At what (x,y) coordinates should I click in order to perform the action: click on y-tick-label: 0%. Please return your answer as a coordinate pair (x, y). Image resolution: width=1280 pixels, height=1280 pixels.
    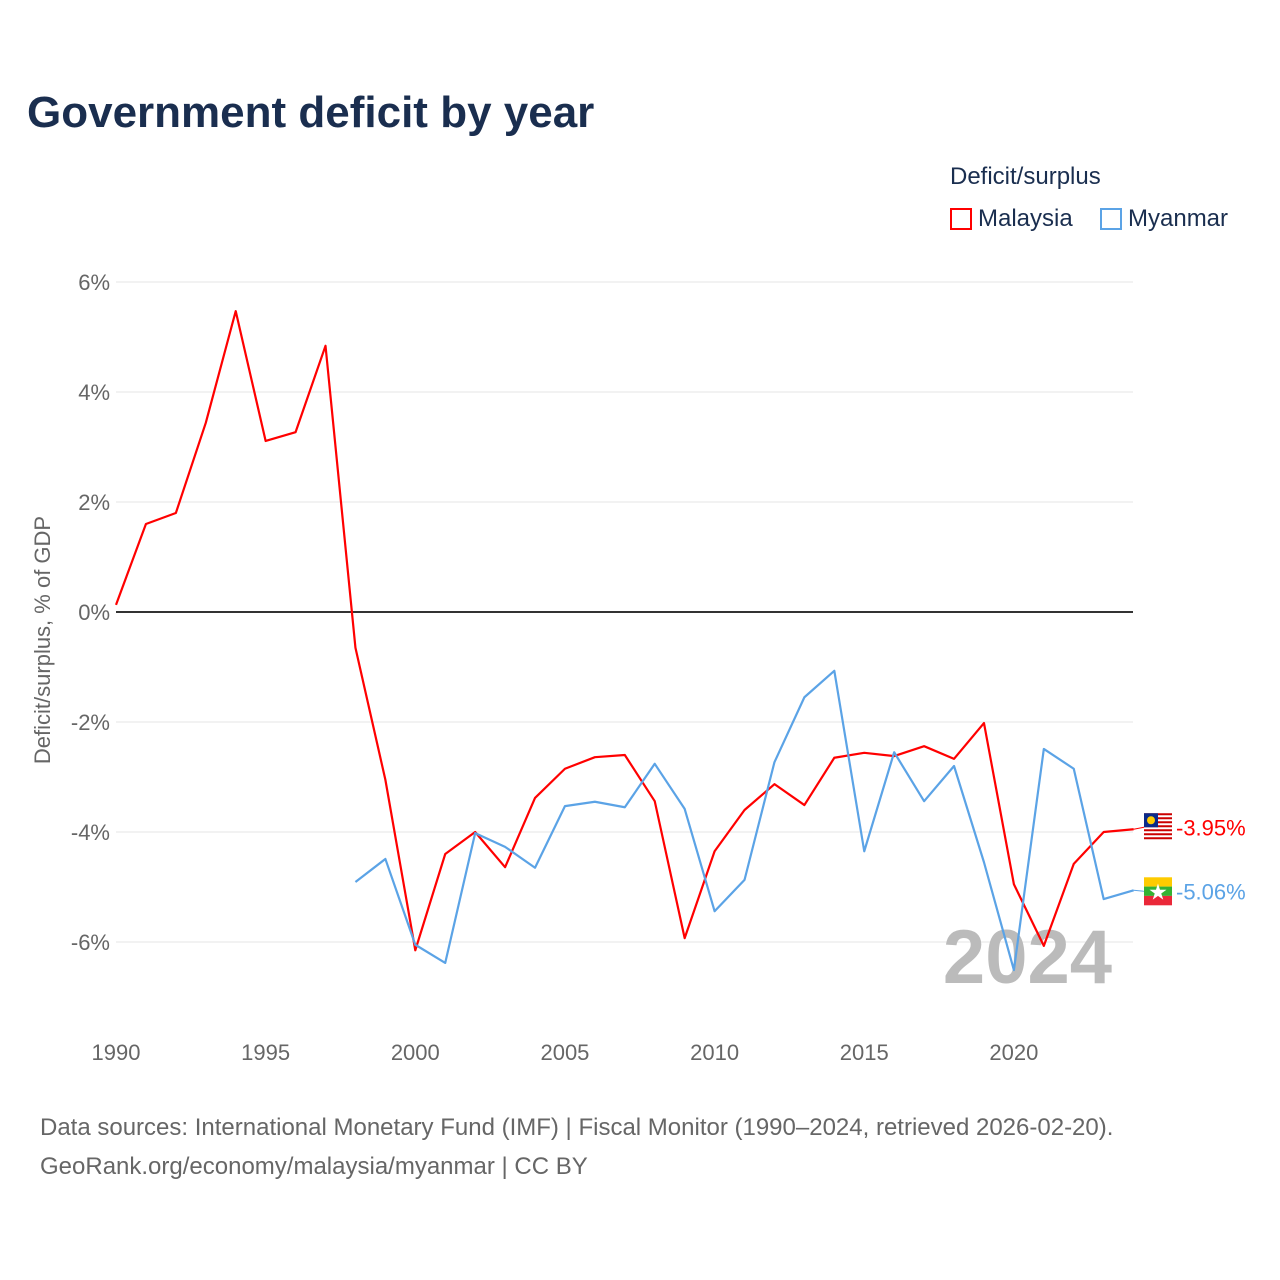
    Looking at the image, I should click on (94, 612).